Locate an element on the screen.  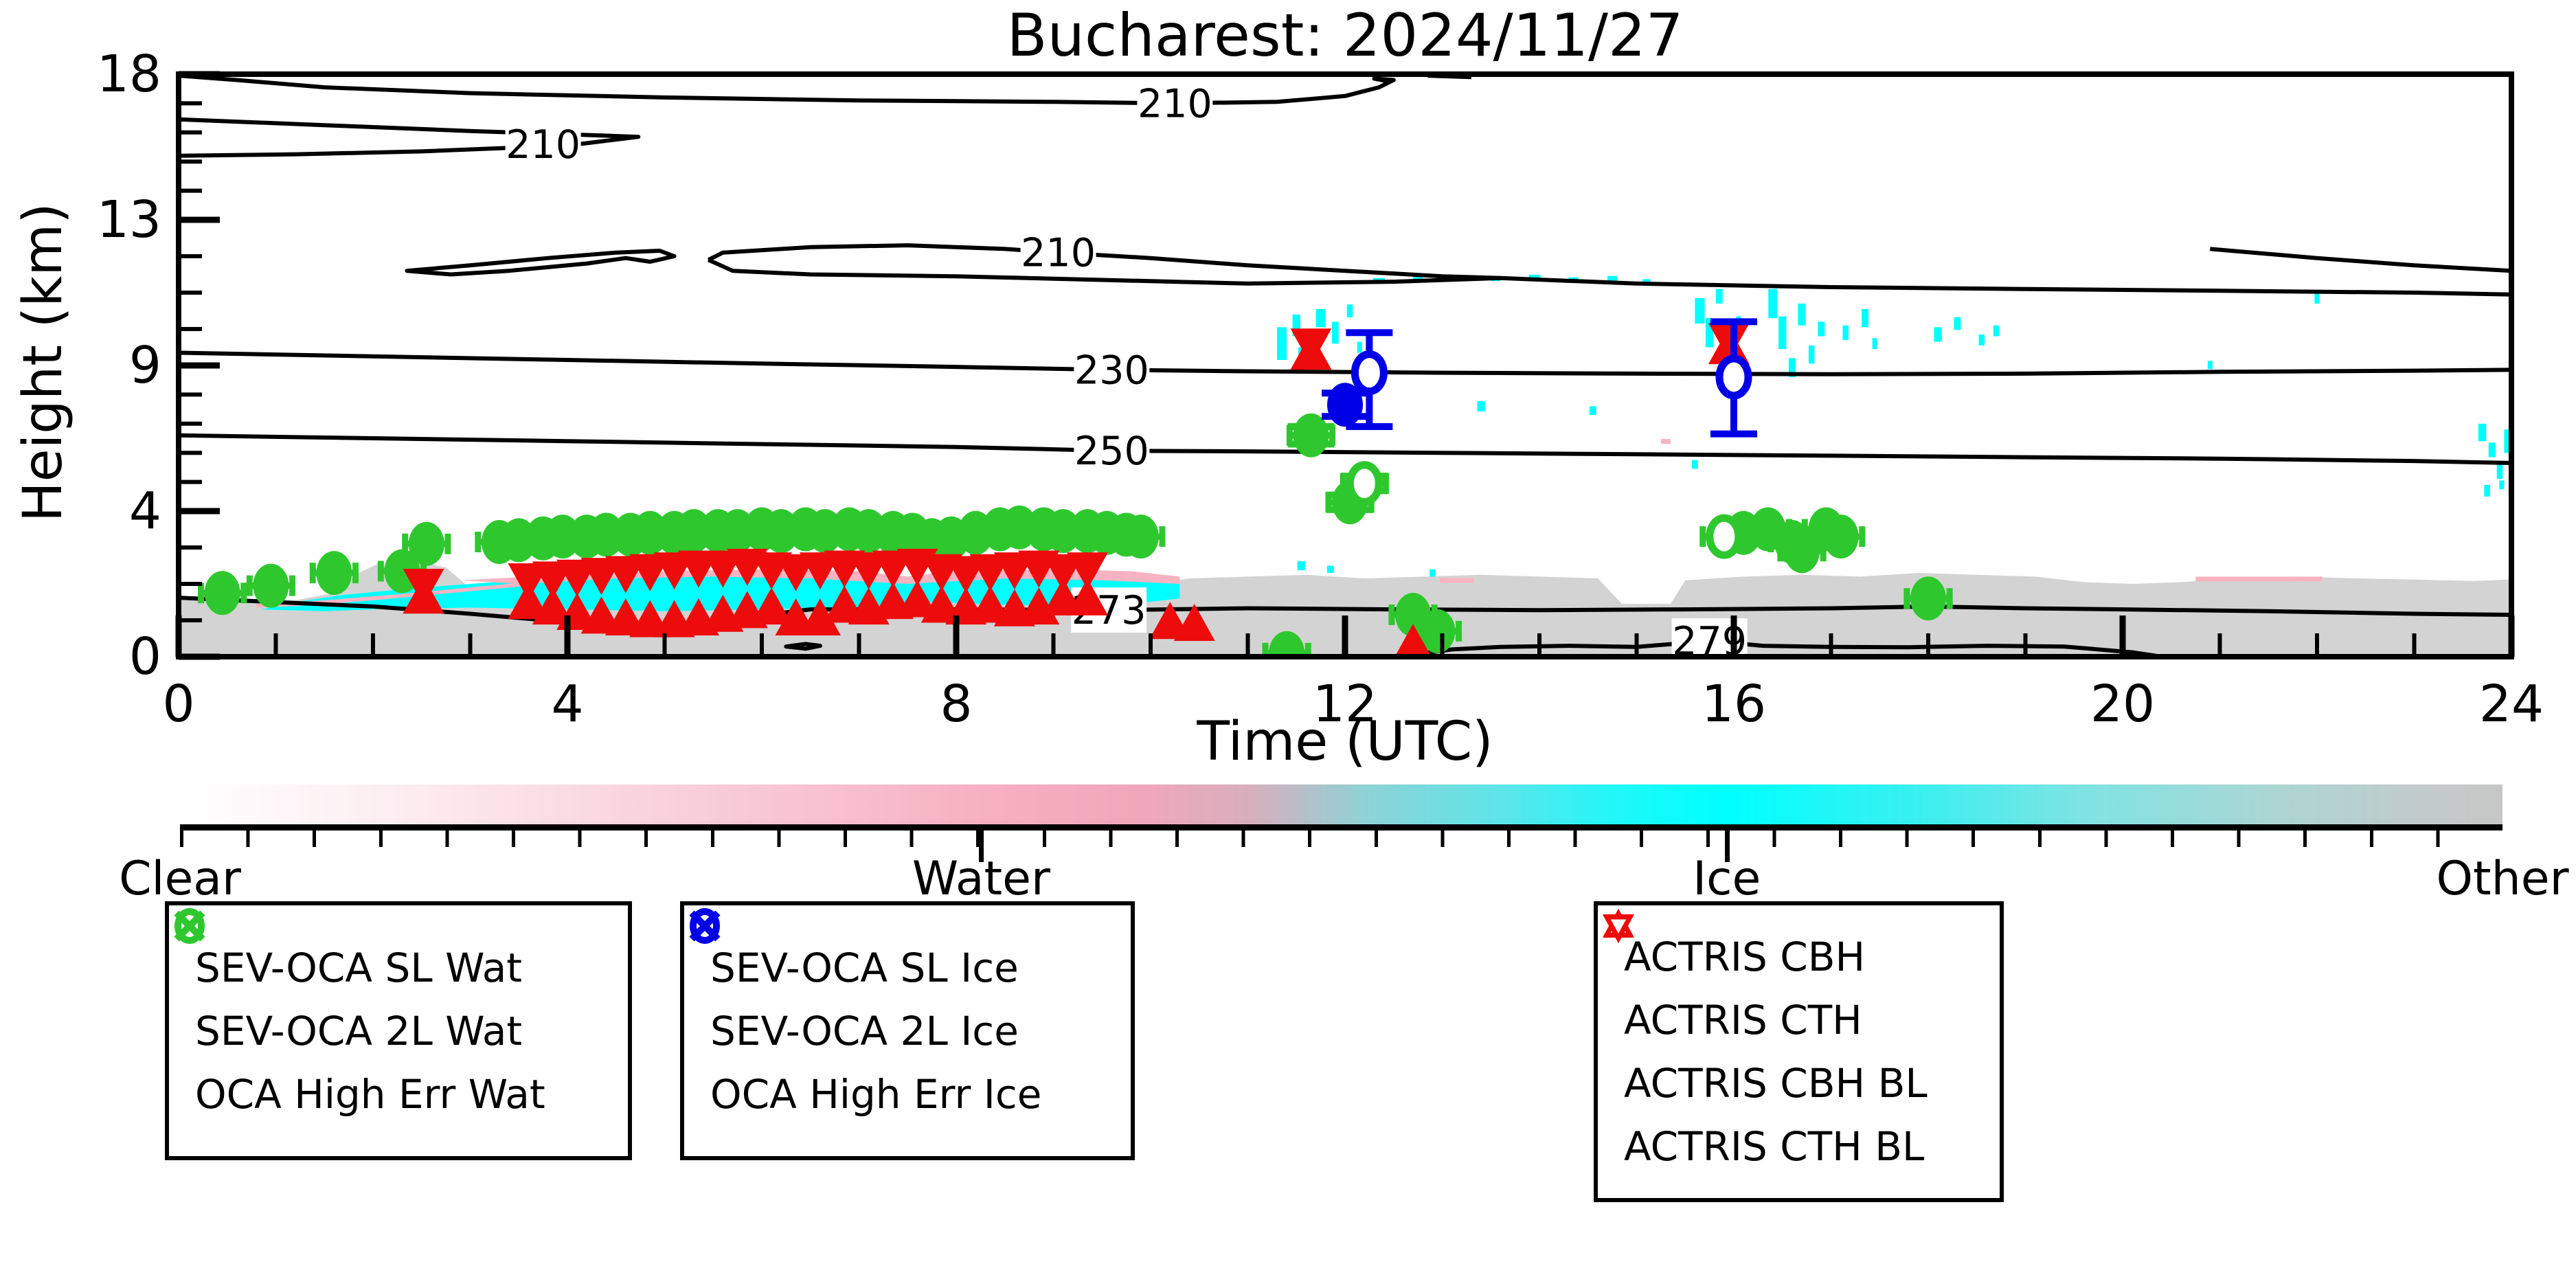
x-tick-label: 0 is located at coordinates (178, 704).